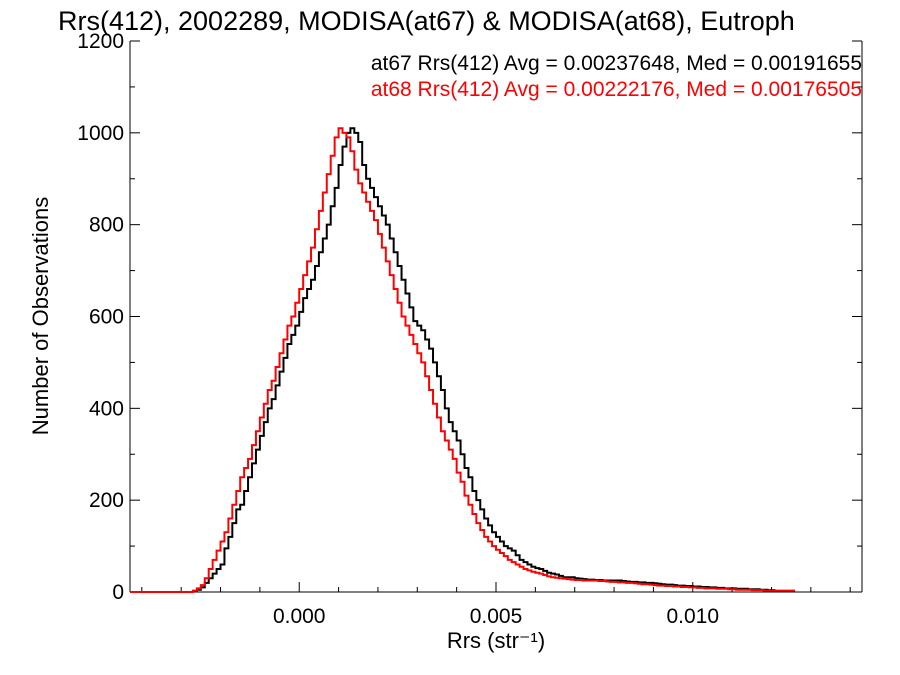 This screenshot has height=675, width=900. What do you see at coordinates (106, 225) in the screenshot?
I see `y-tick-label: 800` at bounding box center [106, 225].